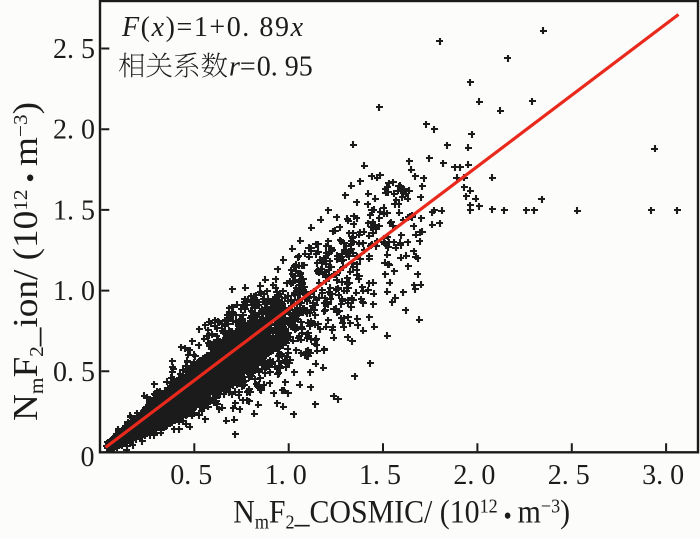 The width and height of the screenshot is (700, 538). What do you see at coordinates (88, 457) in the screenshot?
I see `svg-text: 0` at bounding box center [88, 457].